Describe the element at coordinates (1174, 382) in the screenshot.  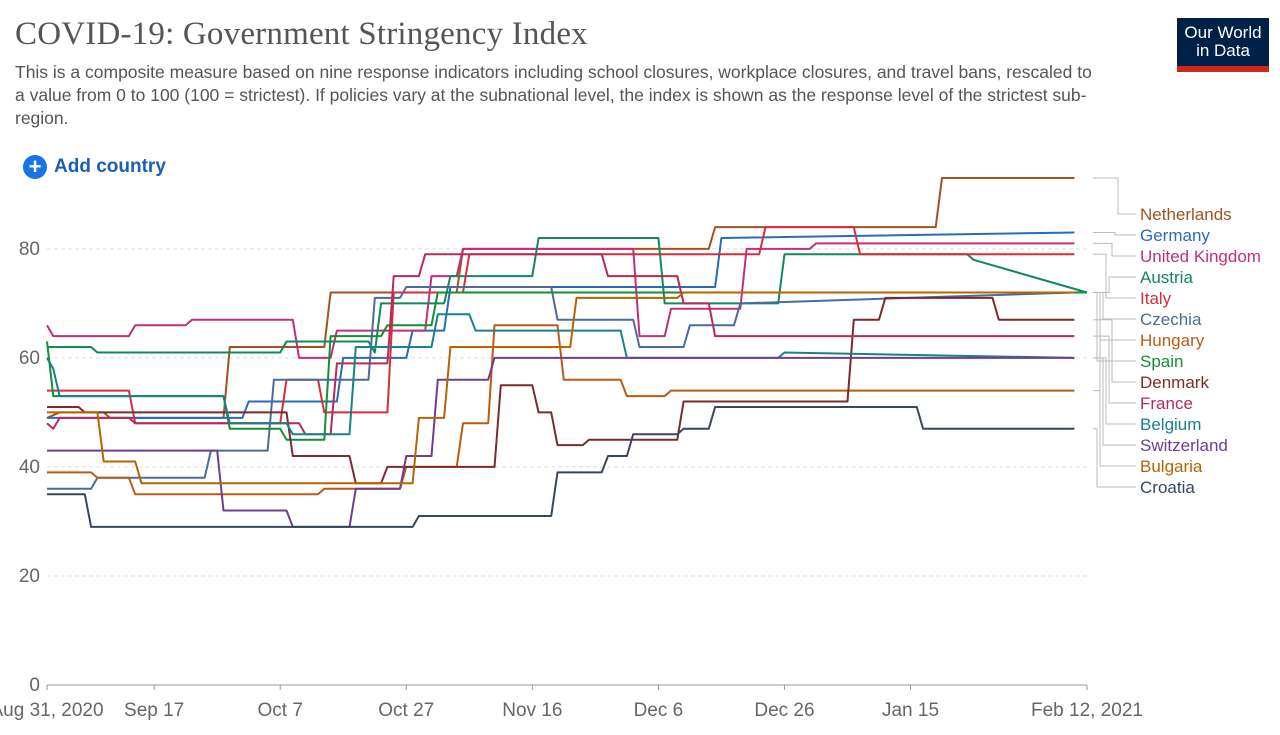
I see `legend-label: Denmark` at that location.